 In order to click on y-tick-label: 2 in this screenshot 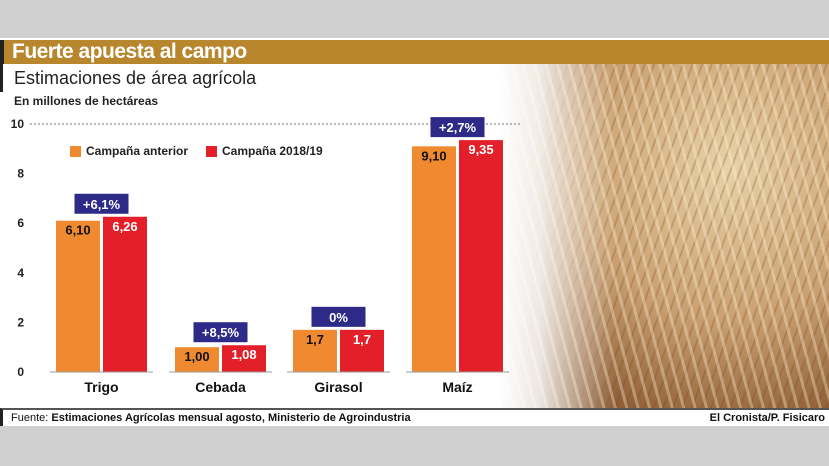, I will do `click(20, 322)`.